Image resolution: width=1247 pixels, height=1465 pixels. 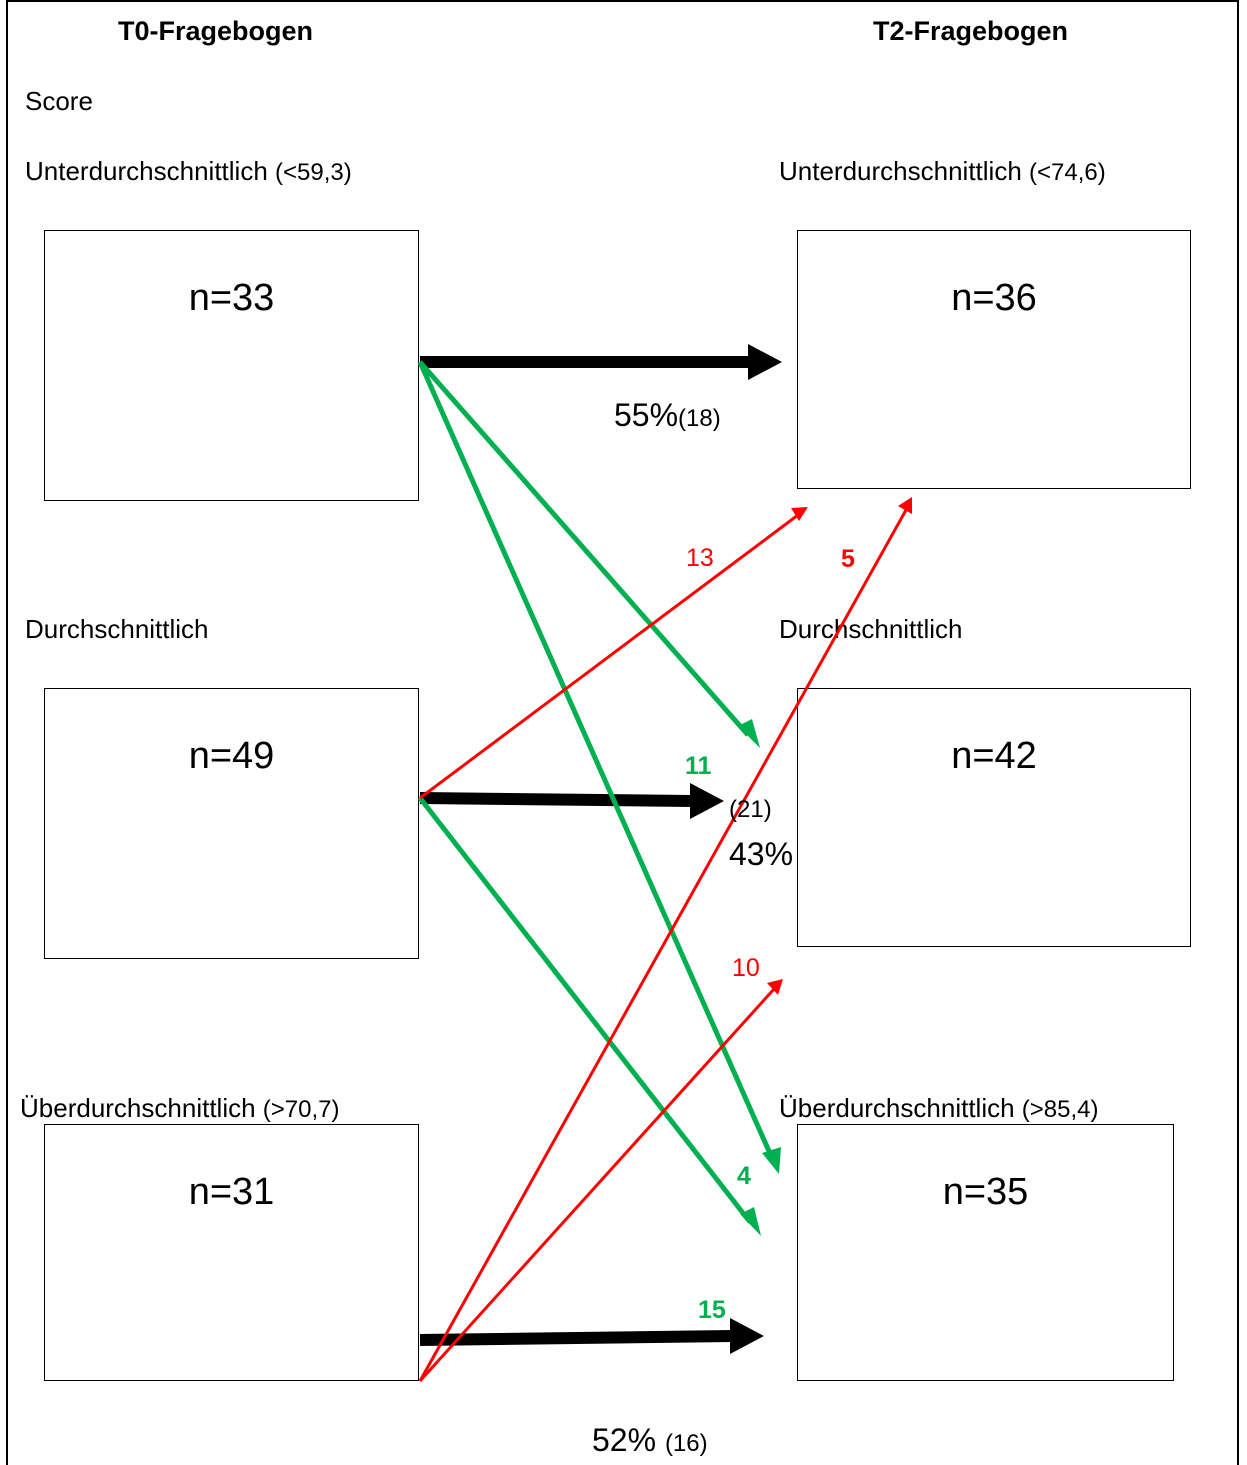 I want to click on arrow-average-to-above, so click(x=585, y=1010).